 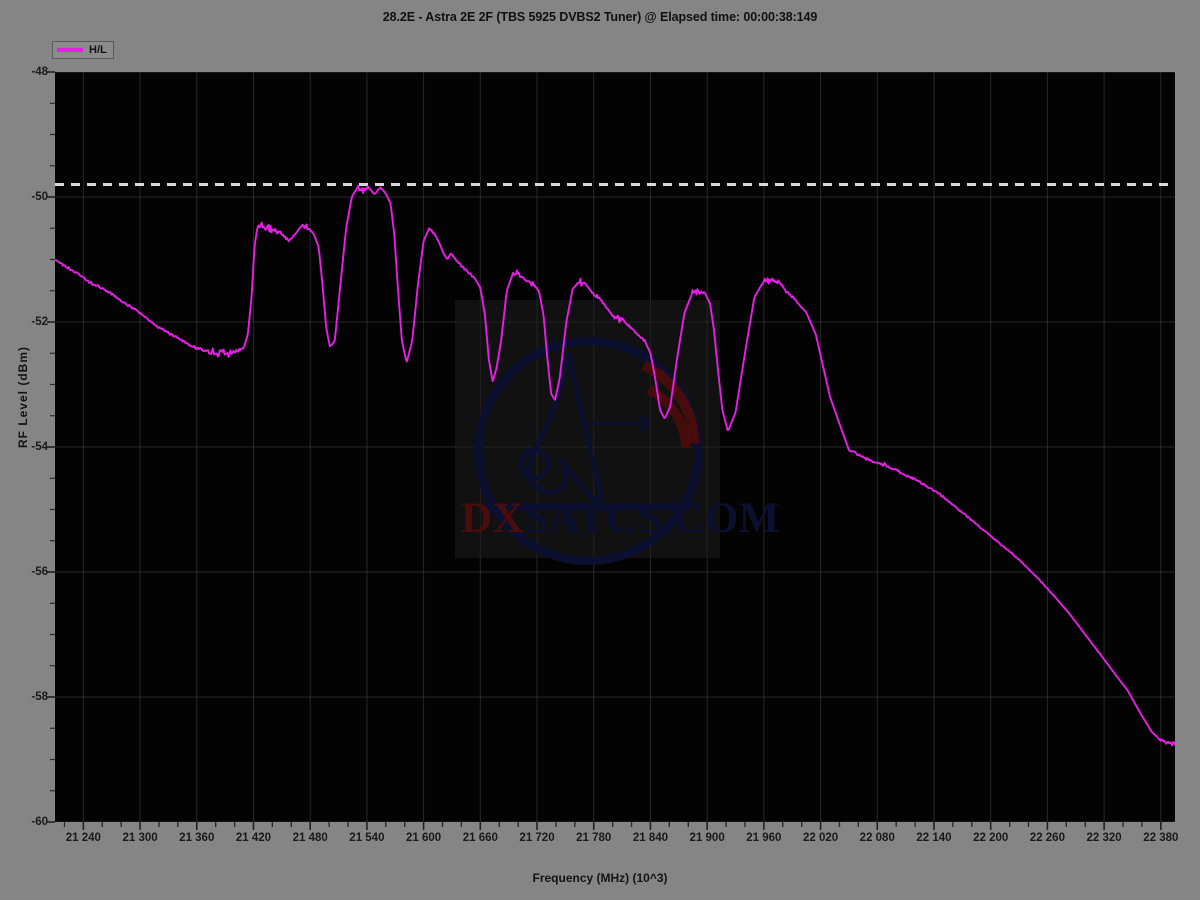 What do you see at coordinates (197, 838) in the screenshot?
I see `x-tick-label: 21 360` at bounding box center [197, 838].